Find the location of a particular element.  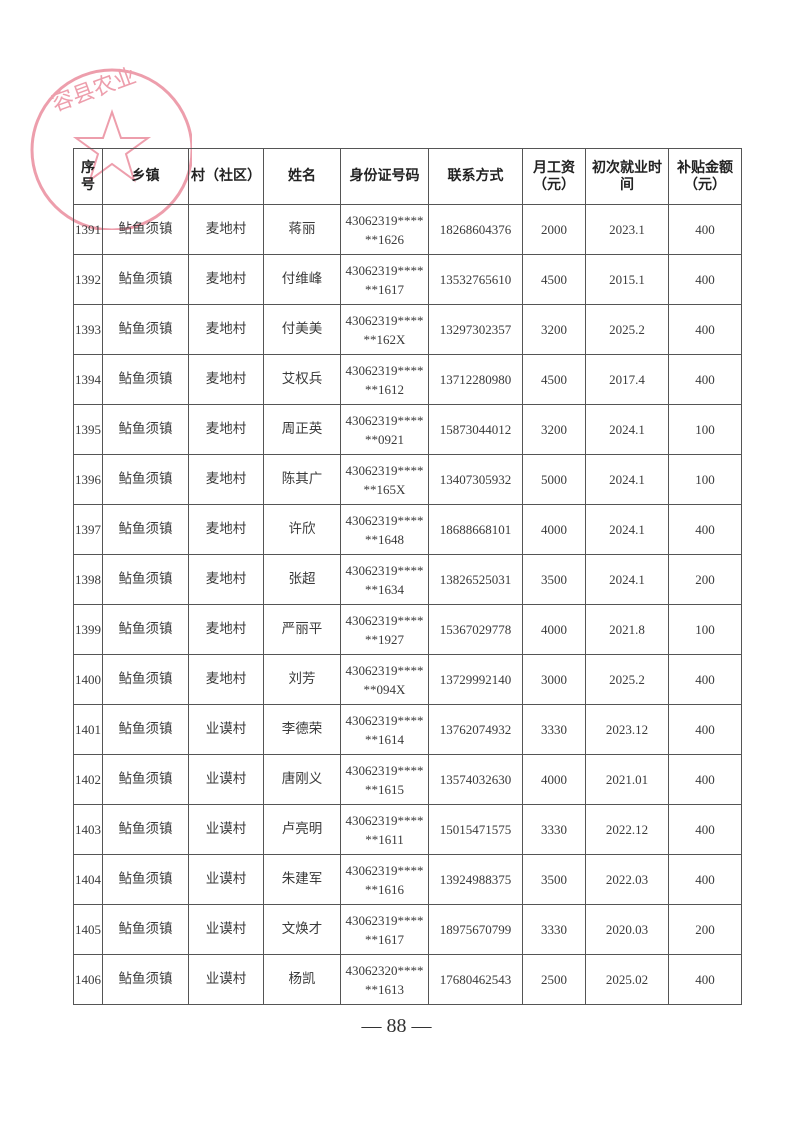

cell-seq: 1391 is located at coordinates (88, 229).